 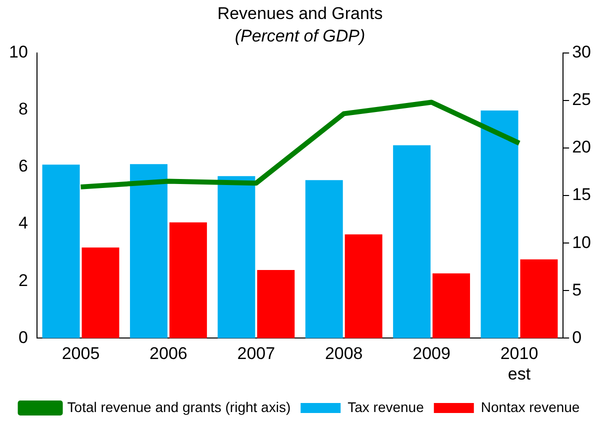 What do you see at coordinates (18, 52) in the screenshot?
I see `y-tick-label: 10` at bounding box center [18, 52].